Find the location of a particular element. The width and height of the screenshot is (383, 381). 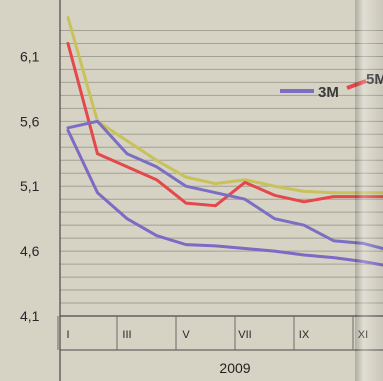

x-tick-label: VII is located at coordinates (244, 335).